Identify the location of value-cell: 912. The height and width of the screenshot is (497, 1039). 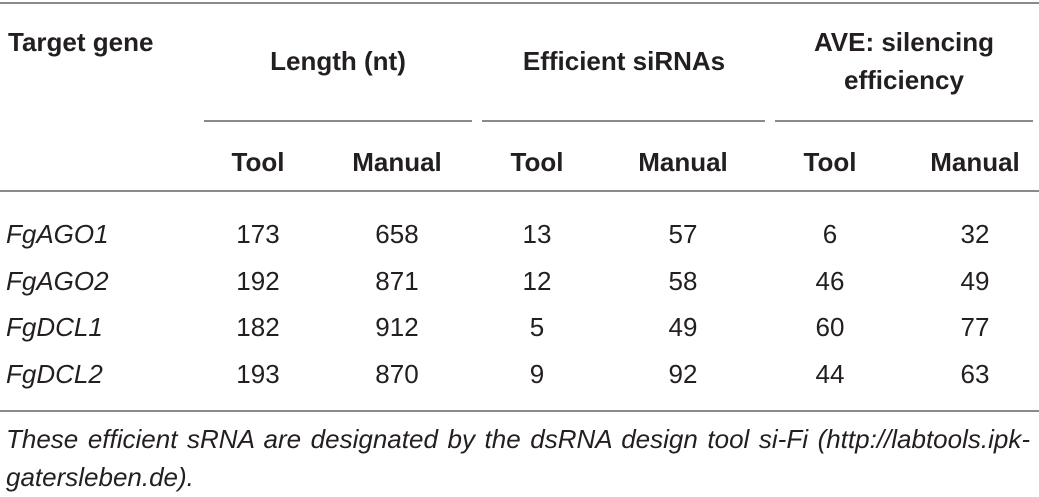
(397, 327).